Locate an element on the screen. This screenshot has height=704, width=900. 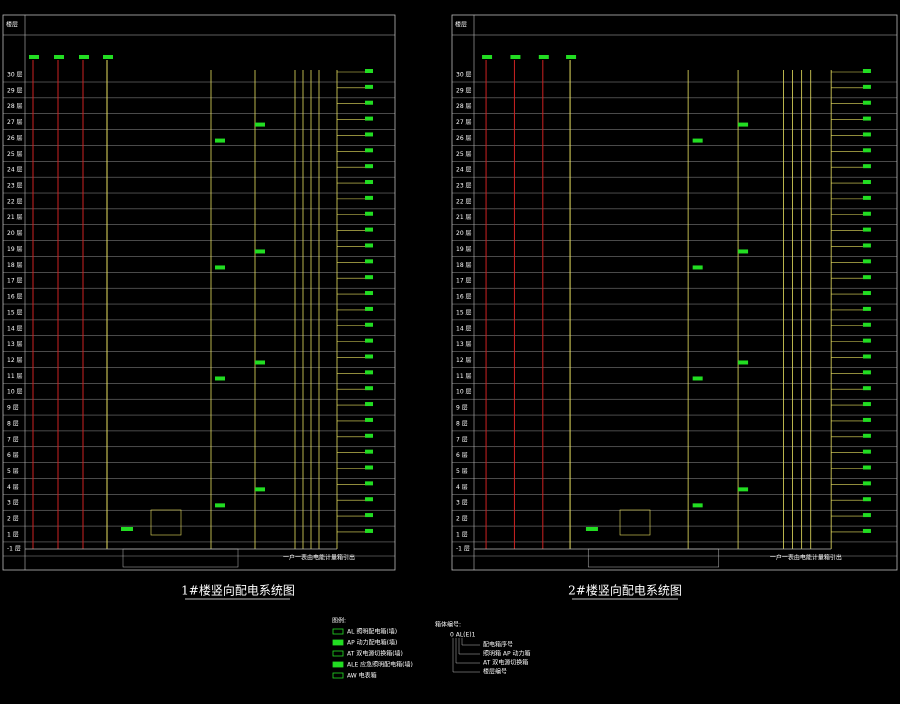
legend-item: AW 电表箱 is located at coordinates (362, 676).